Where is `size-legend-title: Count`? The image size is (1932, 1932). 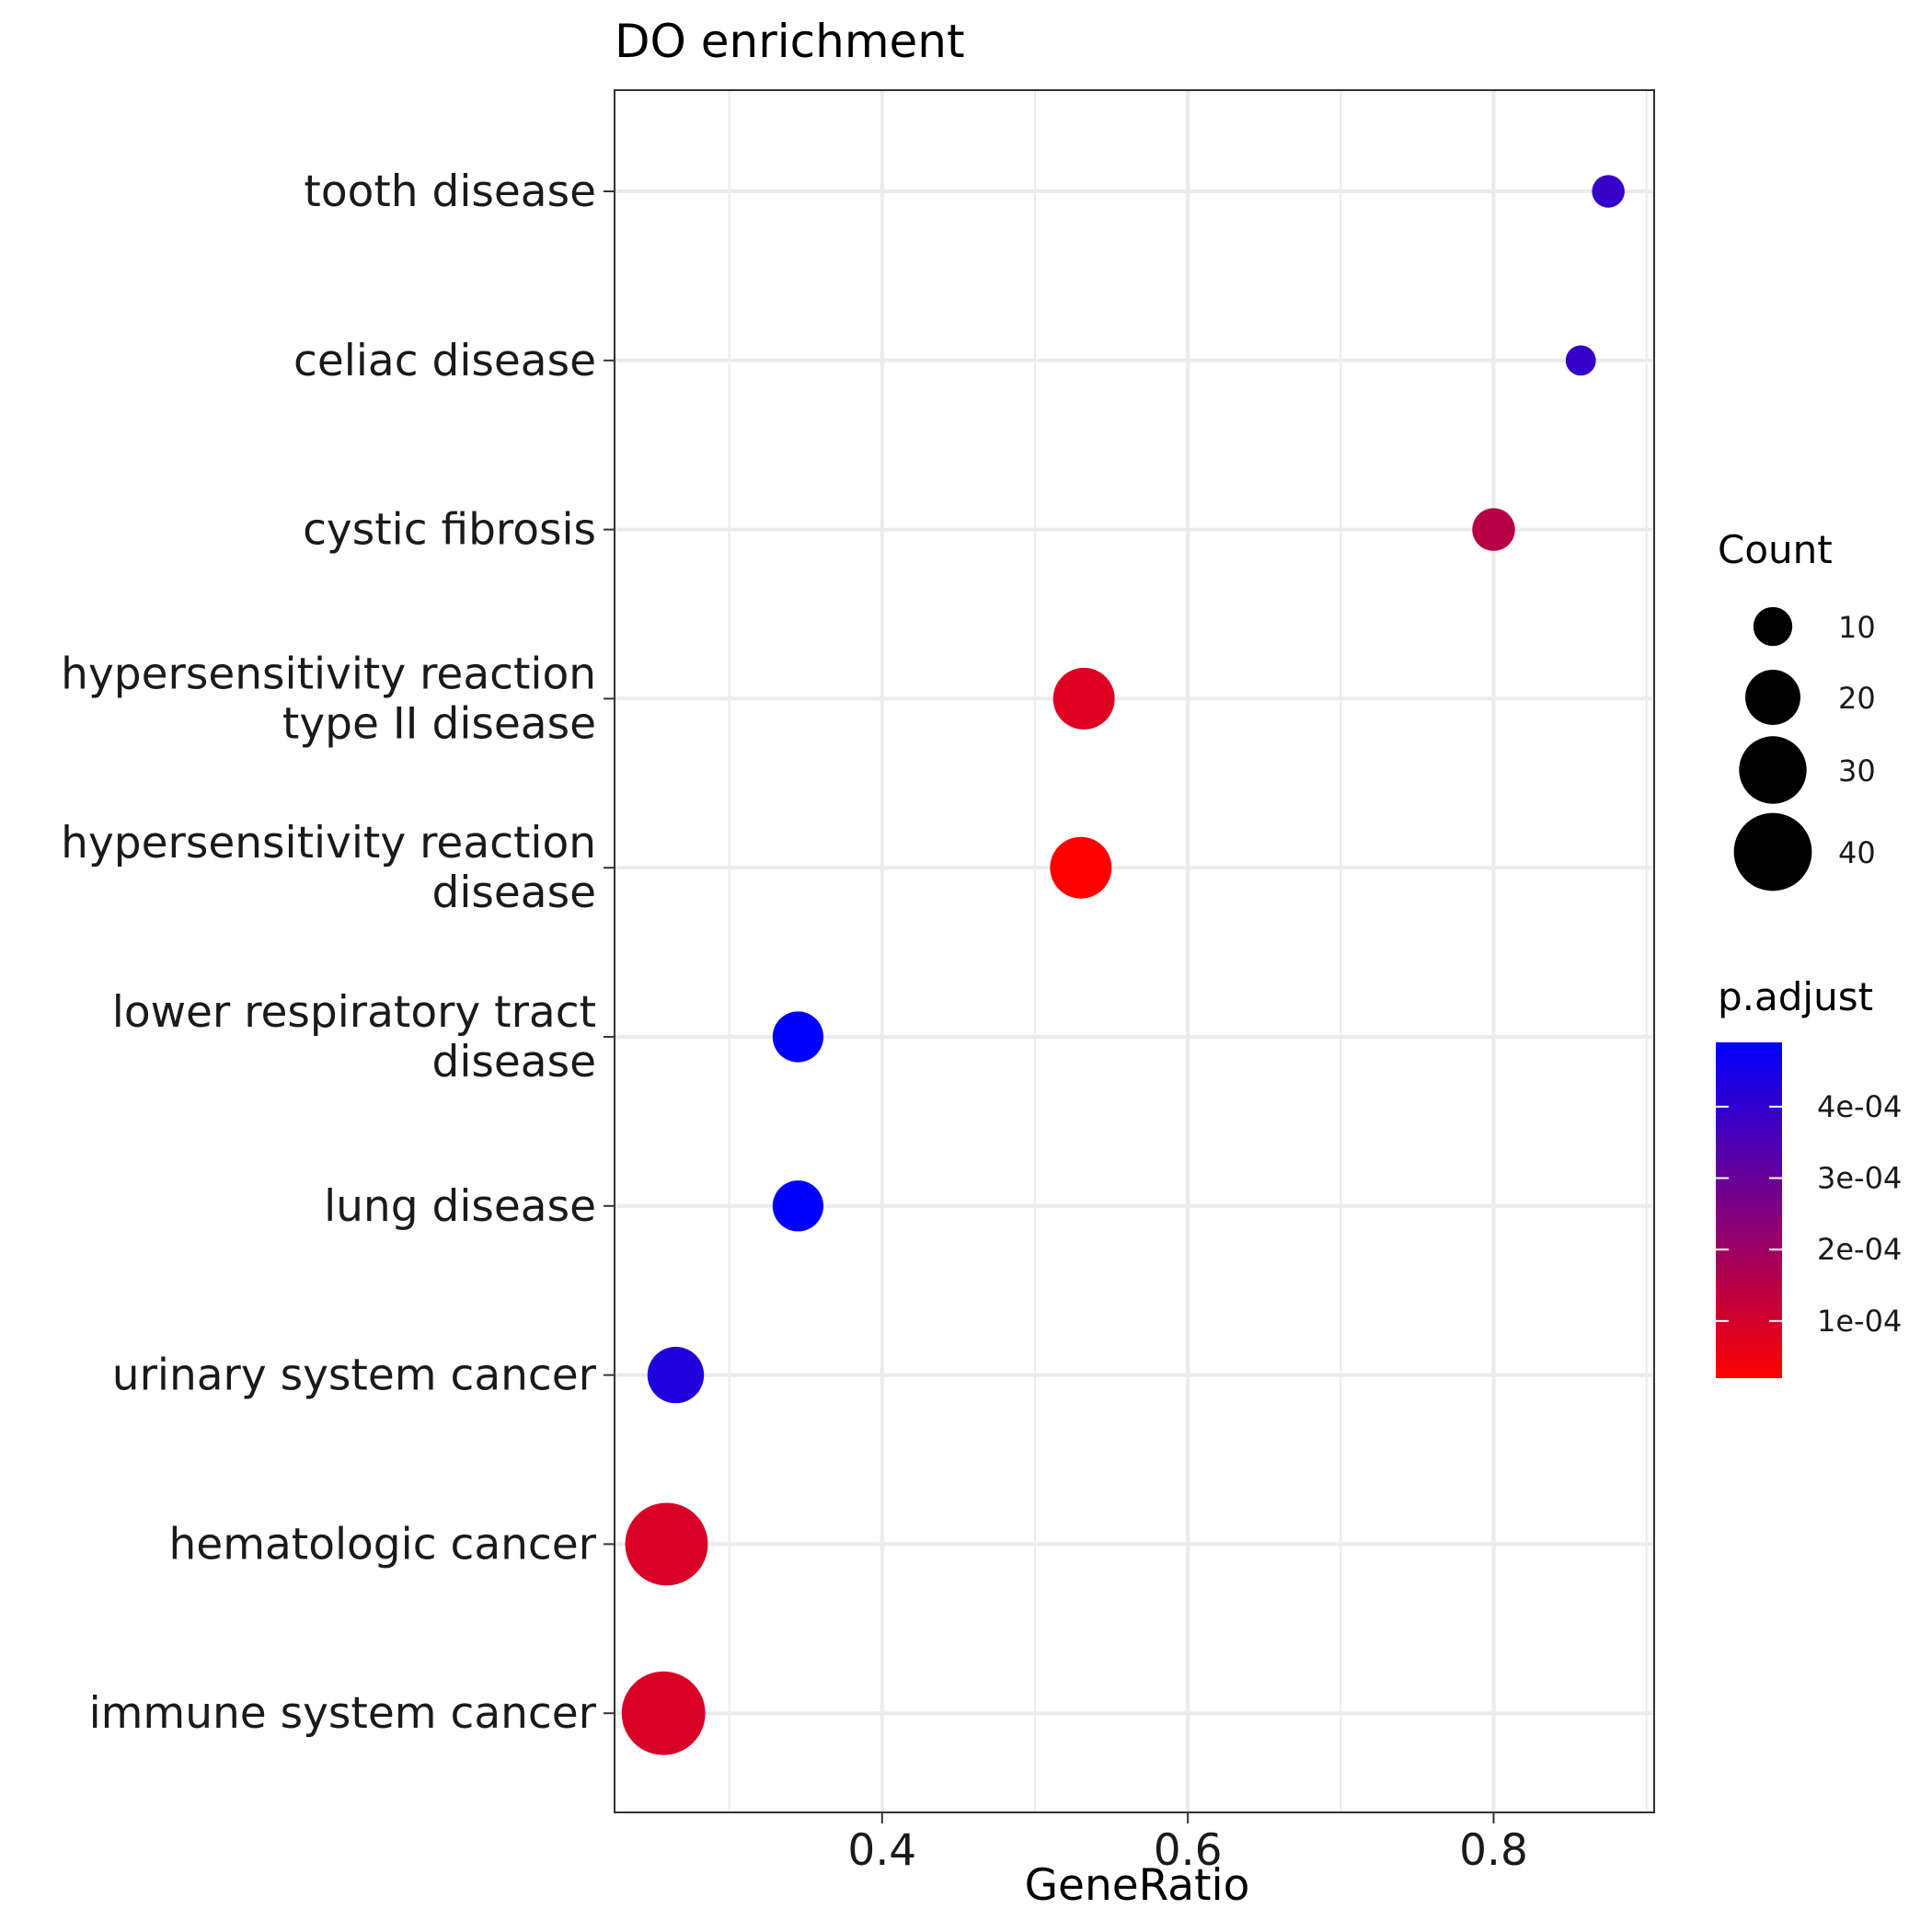 size-legend-title: Count is located at coordinates (1775, 549).